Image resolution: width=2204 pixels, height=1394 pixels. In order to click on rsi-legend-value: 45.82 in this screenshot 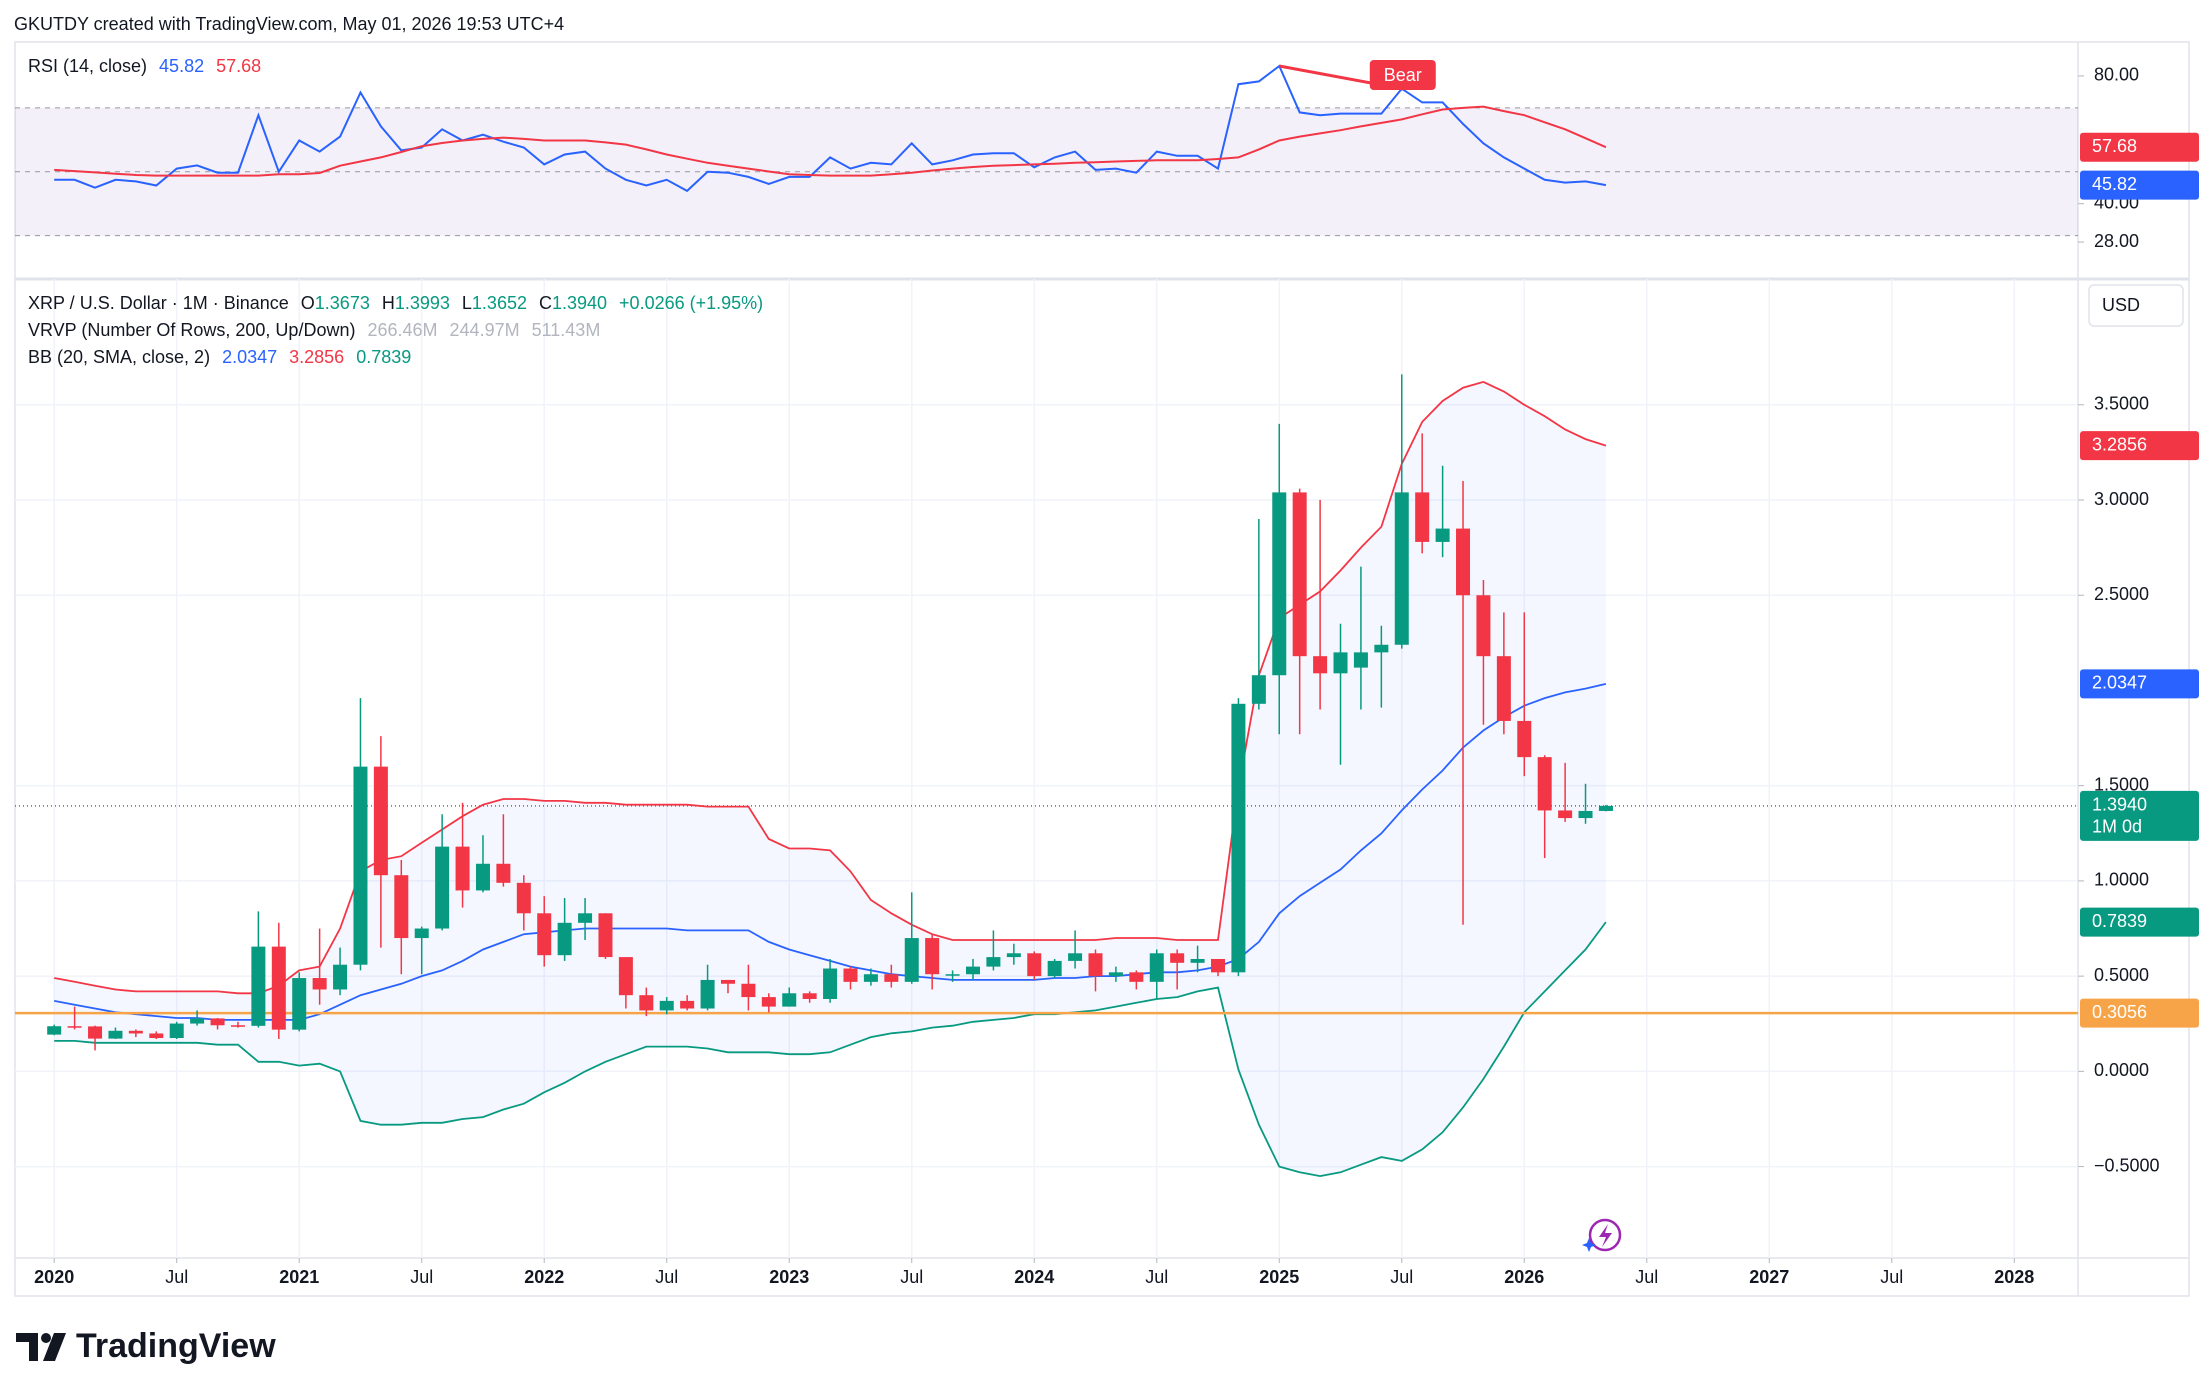, I will do `click(181, 66)`.